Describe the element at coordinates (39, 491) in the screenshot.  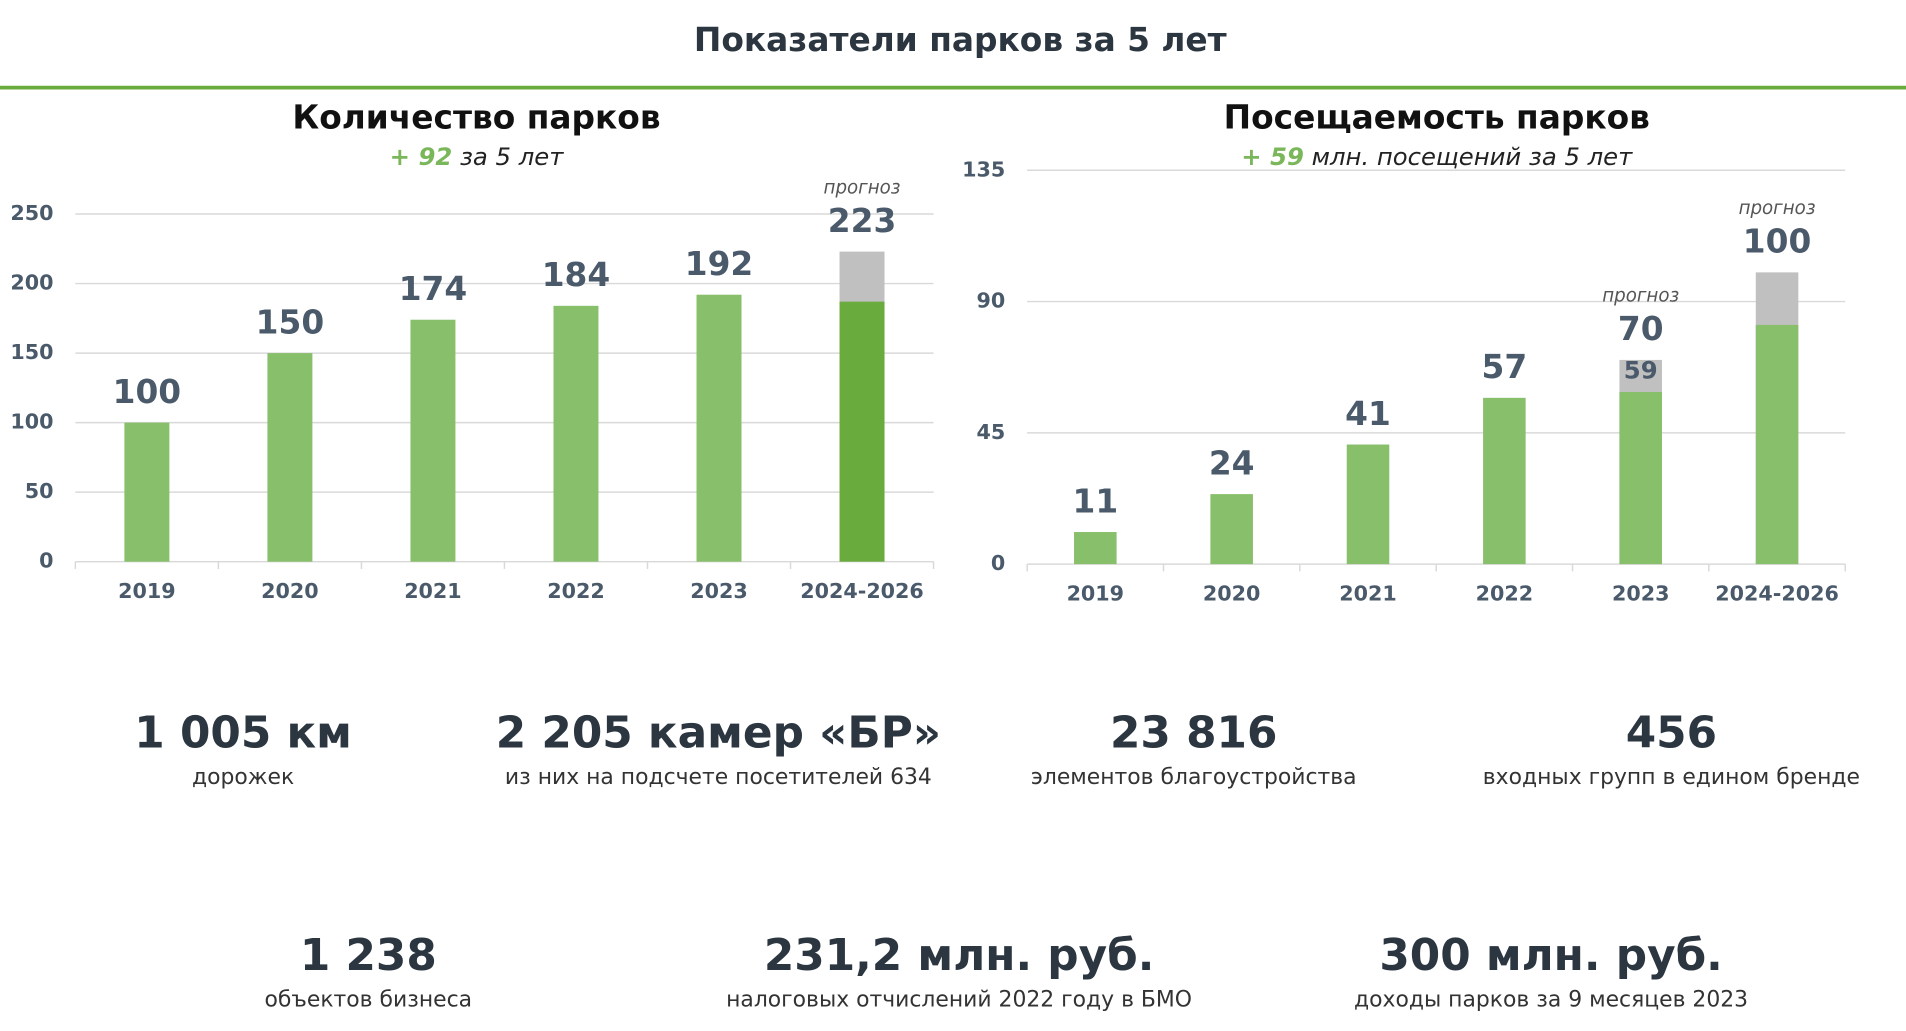
I see `y-tick-label: 50` at that location.